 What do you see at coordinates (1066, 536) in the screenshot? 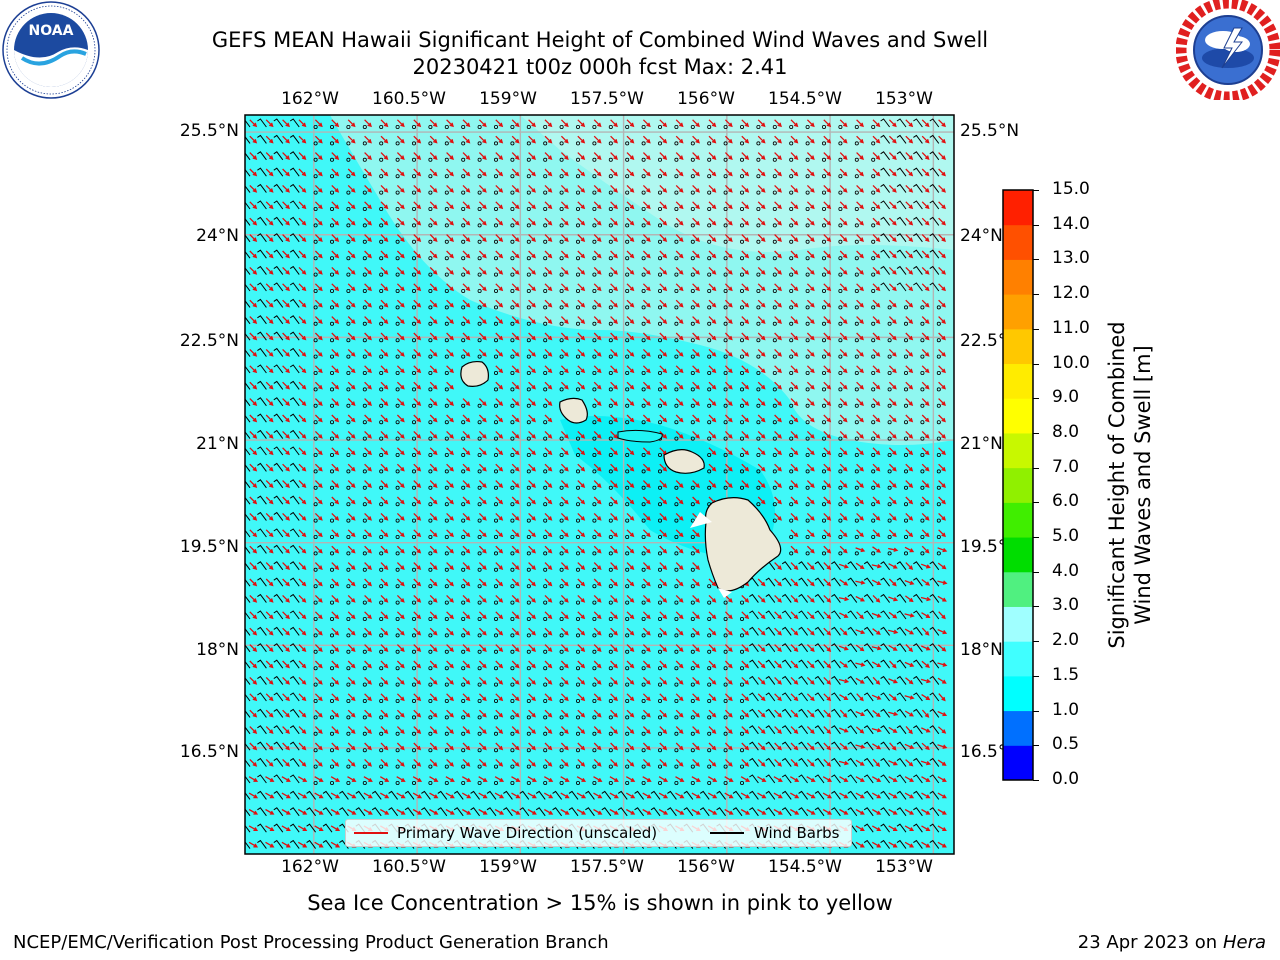
I see `colorbar-tick-label: 5.0` at bounding box center [1066, 536].